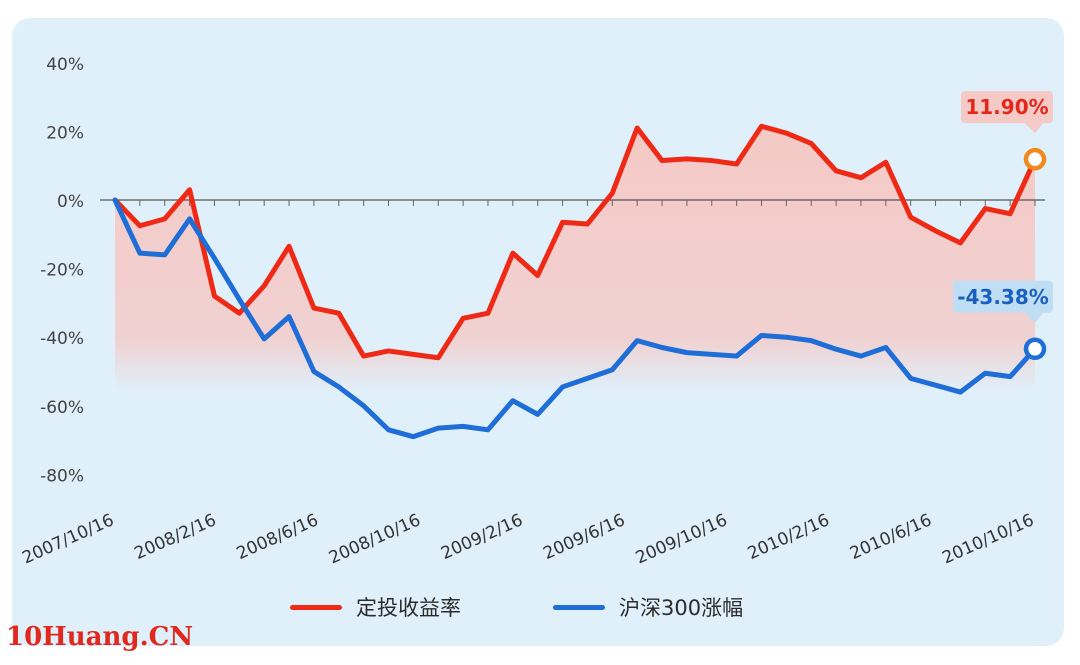  What do you see at coordinates (408, 608) in the screenshot?
I see `legend-label-dingtou: 定投收益率` at bounding box center [408, 608].